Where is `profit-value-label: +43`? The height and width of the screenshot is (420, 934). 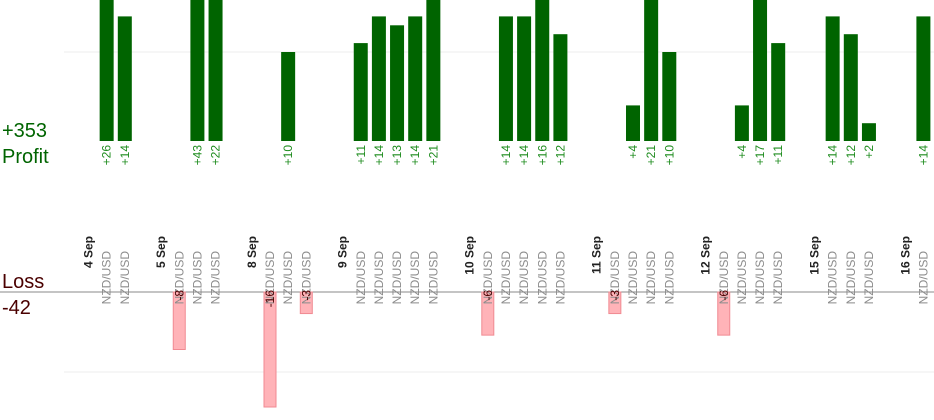 profit-value-label: +43 is located at coordinates (197, 155).